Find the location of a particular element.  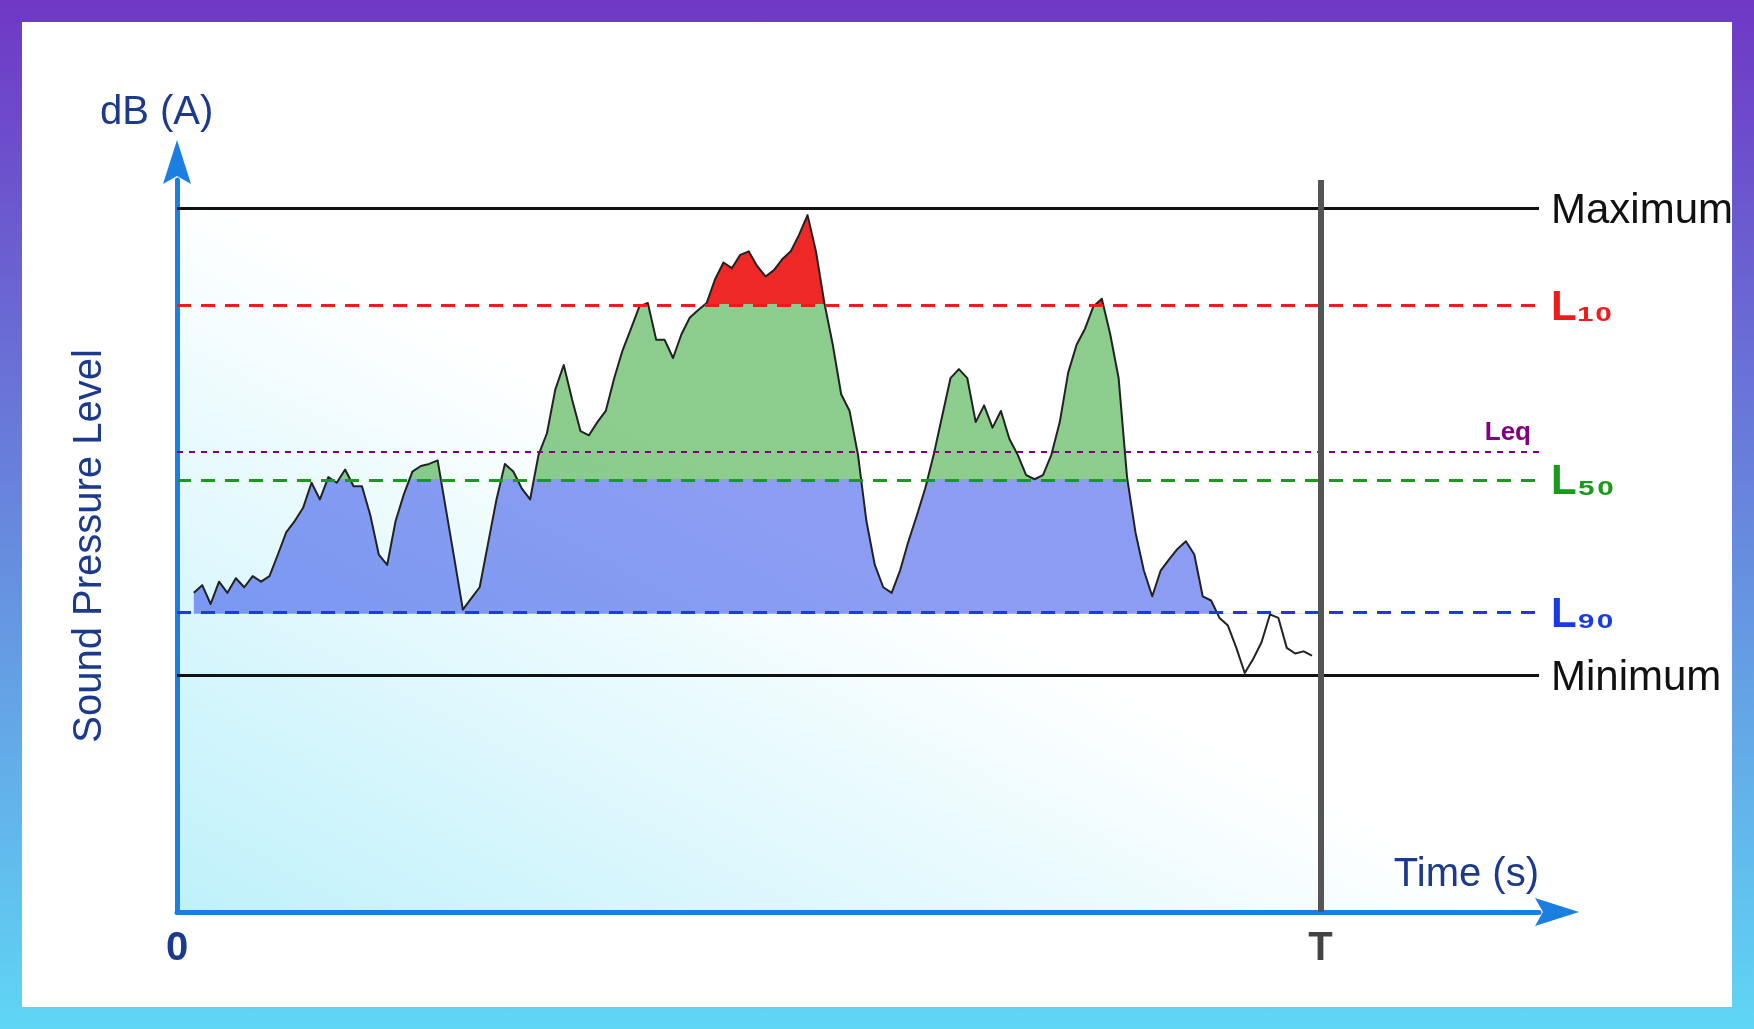

ref-line-label: L₁₀ is located at coordinates (1582, 306).